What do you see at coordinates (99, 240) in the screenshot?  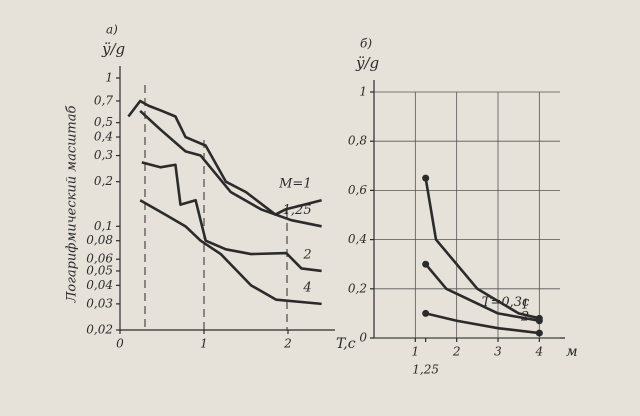 I see `y-tick-label: 0,08` at bounding box center [99, 240].